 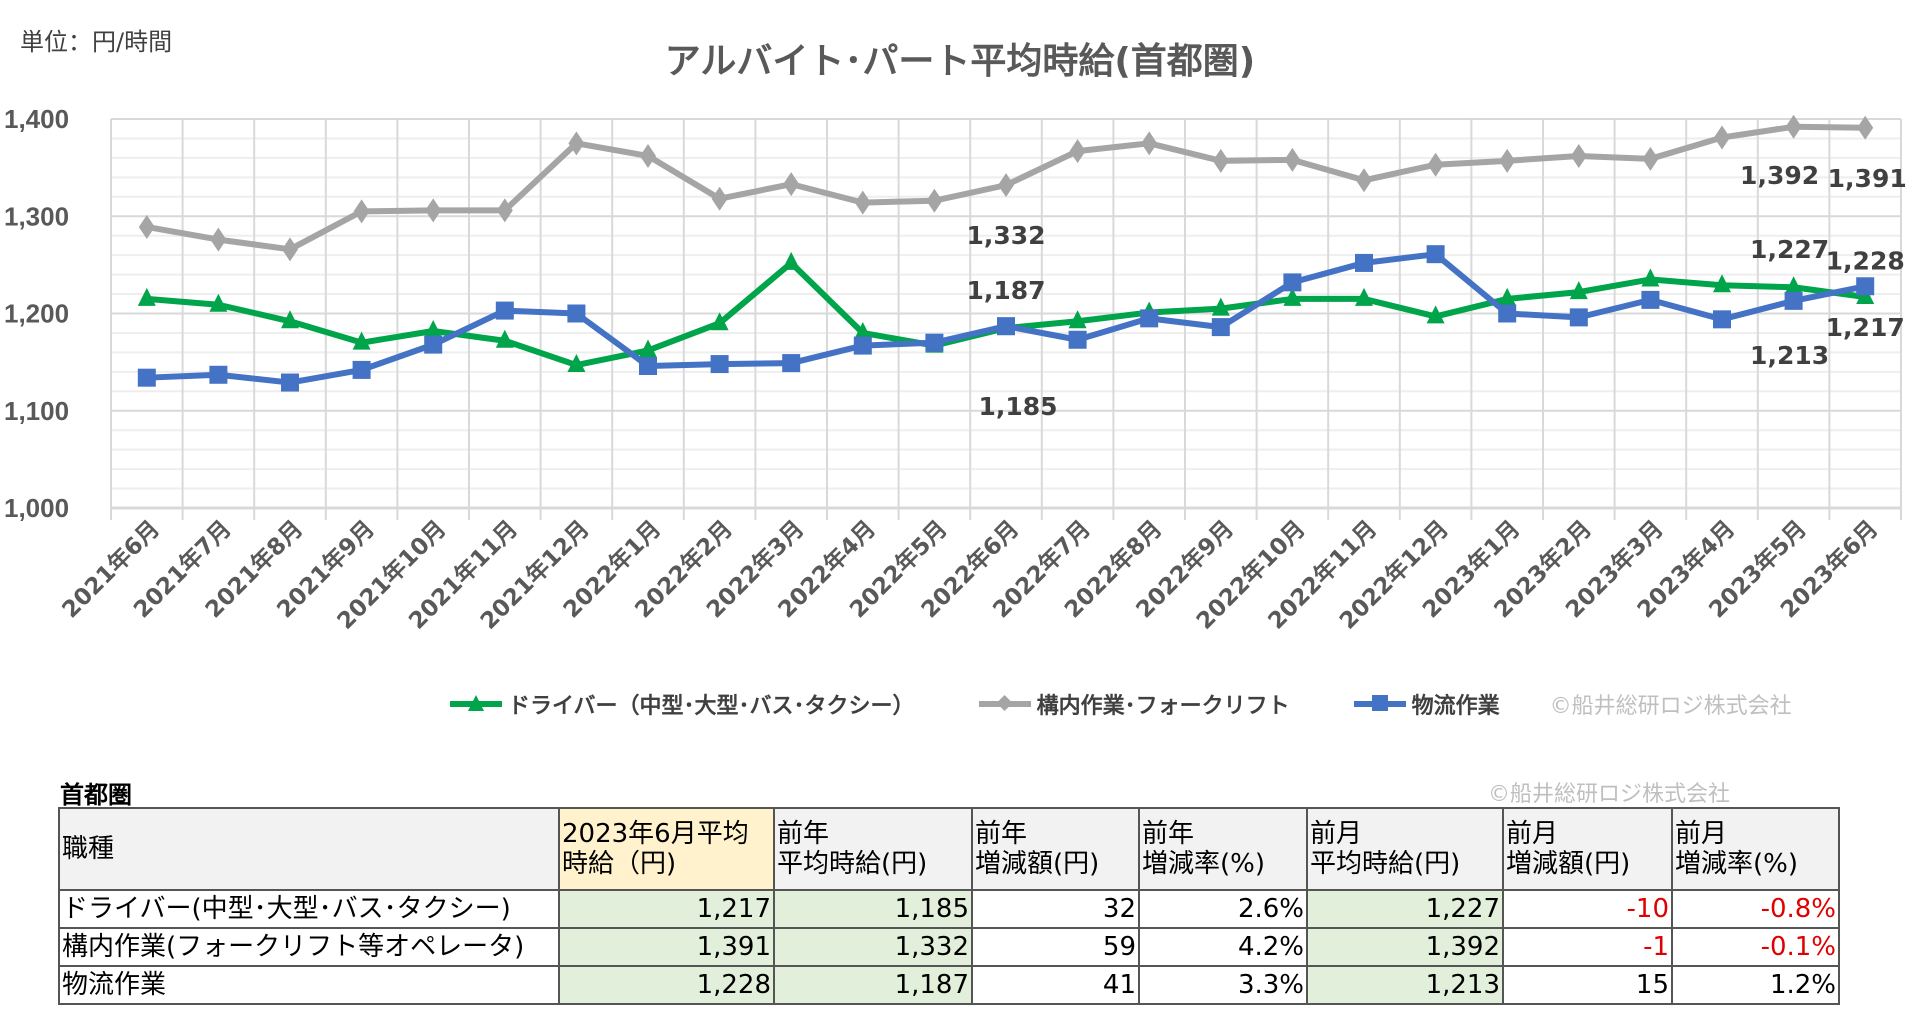 What do you see at coordinates (949, 985) in the screenshot?
I see `table-row: 物流作業 1,228 1,187 41 3.3% 1,213 15 1.2%` at bounding box center [949, 985].